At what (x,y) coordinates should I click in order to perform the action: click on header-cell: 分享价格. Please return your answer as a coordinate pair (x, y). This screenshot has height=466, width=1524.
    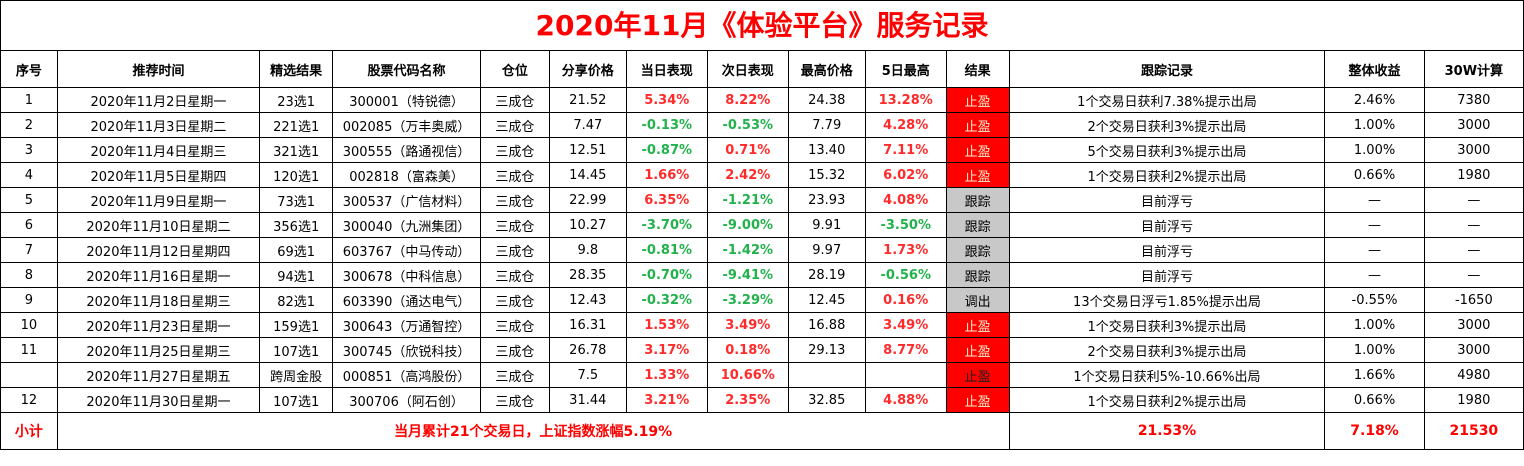
    Looking at the image, I should click on (587, 69).